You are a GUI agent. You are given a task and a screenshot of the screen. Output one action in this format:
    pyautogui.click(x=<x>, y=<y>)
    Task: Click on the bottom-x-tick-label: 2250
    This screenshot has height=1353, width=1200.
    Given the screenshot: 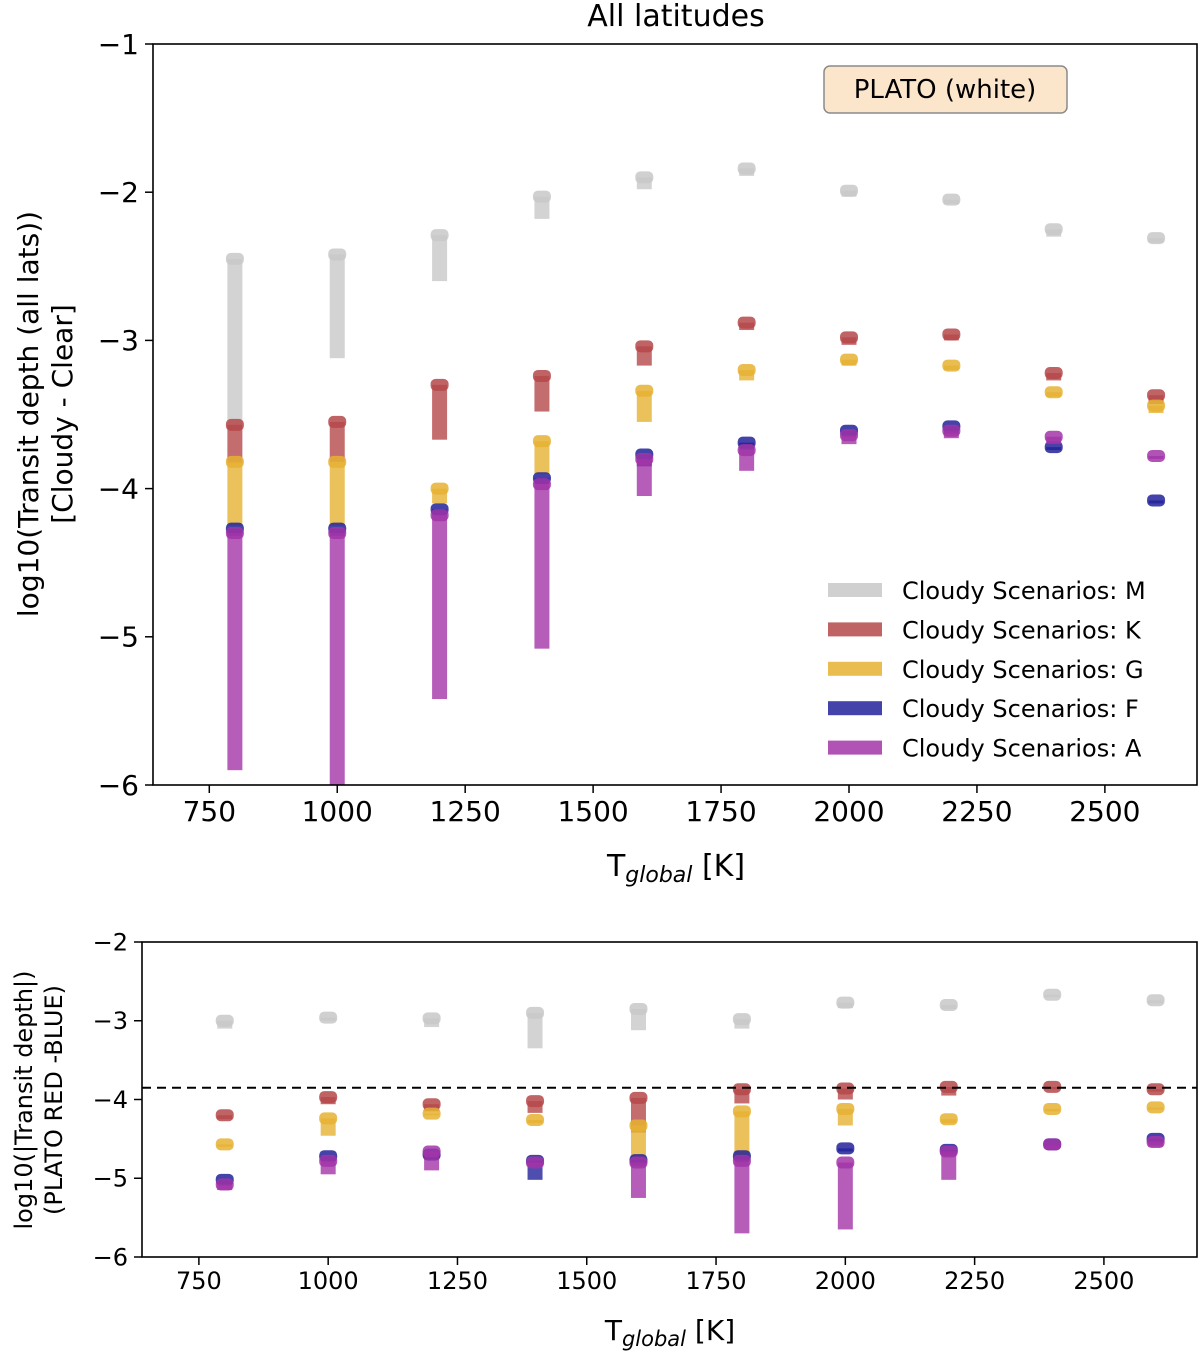 What is the action you would take?
    pyautogui.click(x=974, y=1281)
    